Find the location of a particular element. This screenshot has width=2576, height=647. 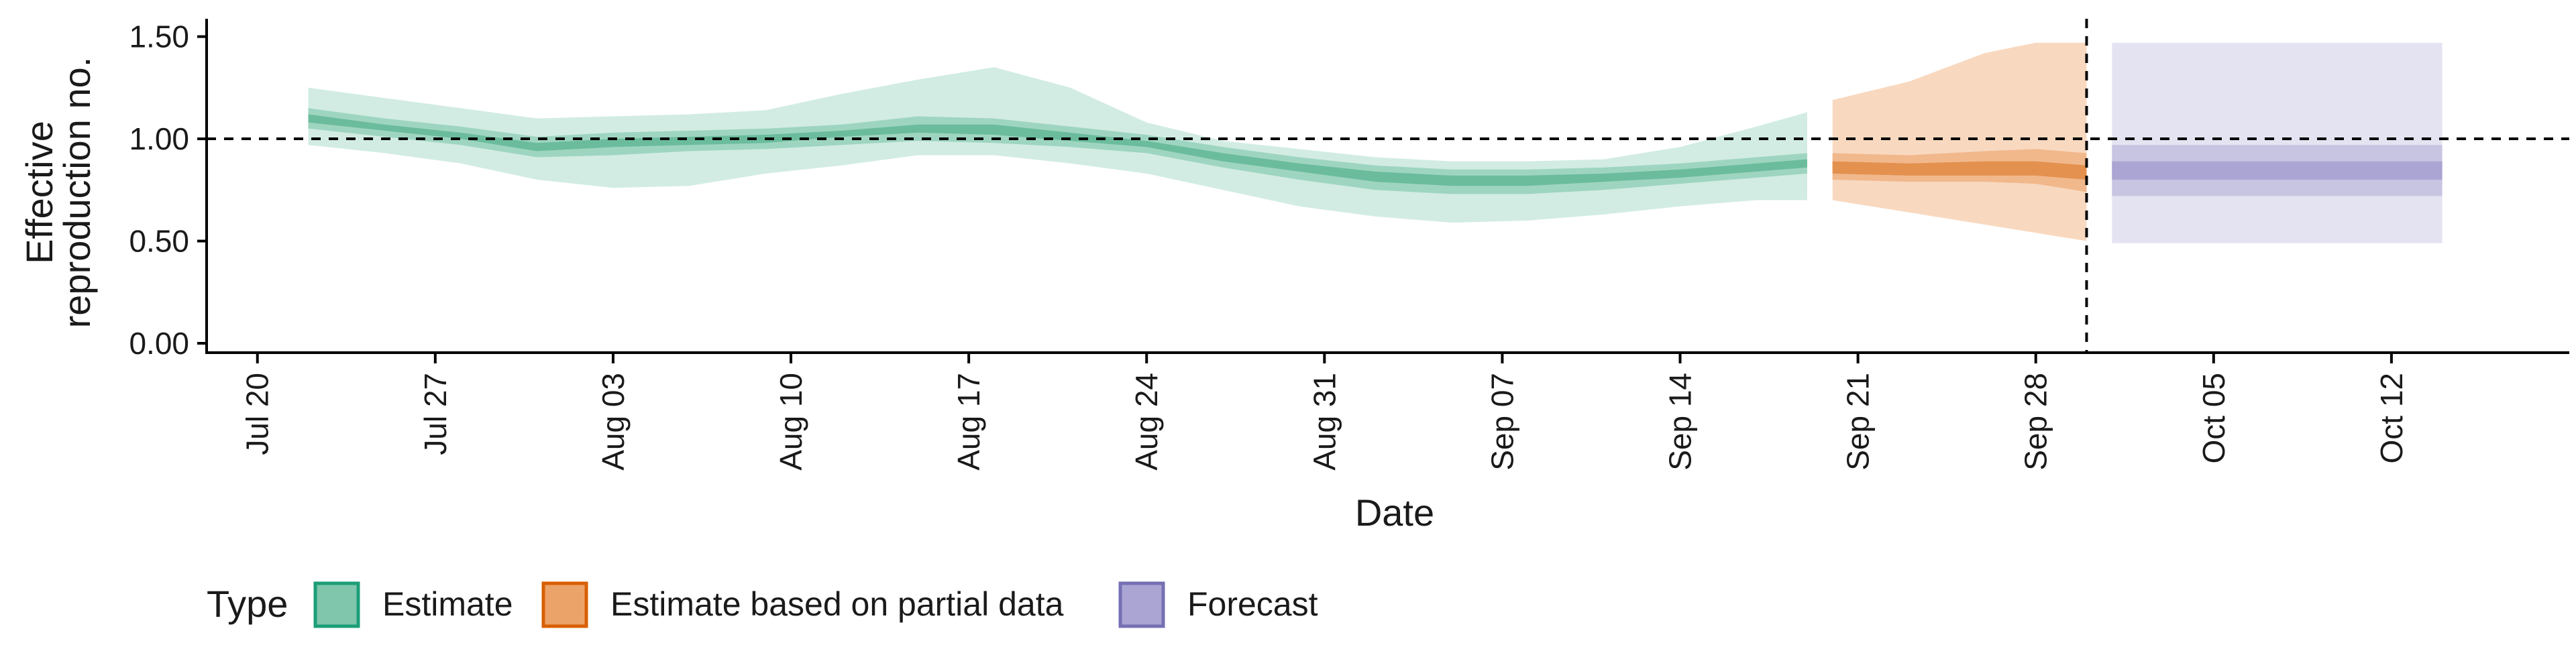

x-tick-label-7: Aug 31 is located at coordinates (1324, 422).